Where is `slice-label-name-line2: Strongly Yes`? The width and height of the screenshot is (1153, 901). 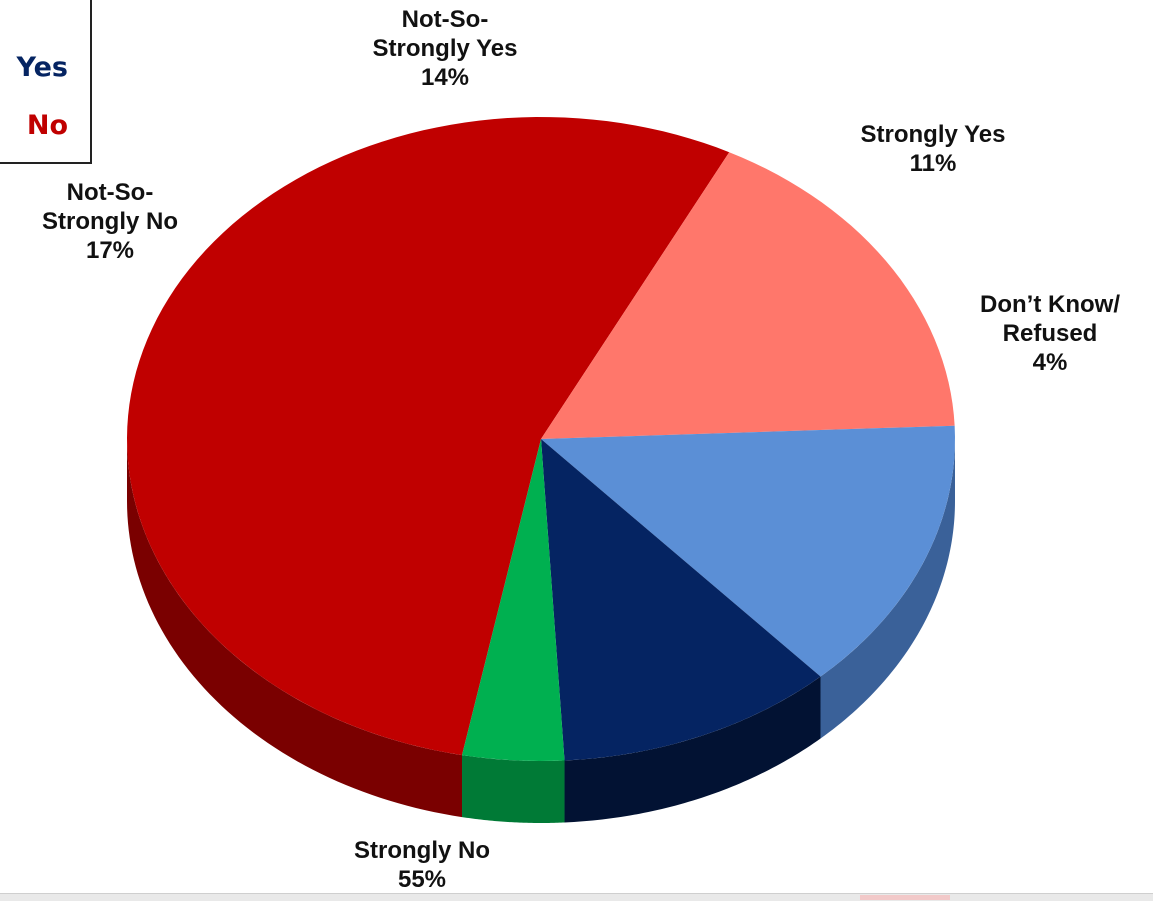 slice-label-name-line2: Strongly Yes is located at coordinates (445, 48).